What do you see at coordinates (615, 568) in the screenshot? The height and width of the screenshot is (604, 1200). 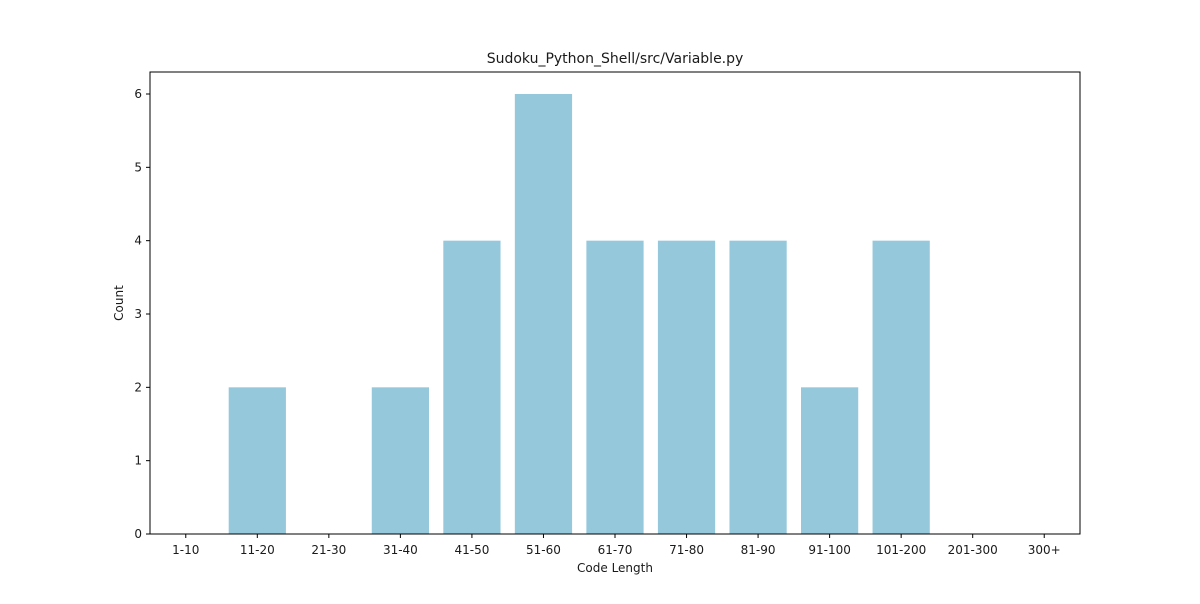 I see `x-axis-label: Code Length` at bounding box center [615, 568].